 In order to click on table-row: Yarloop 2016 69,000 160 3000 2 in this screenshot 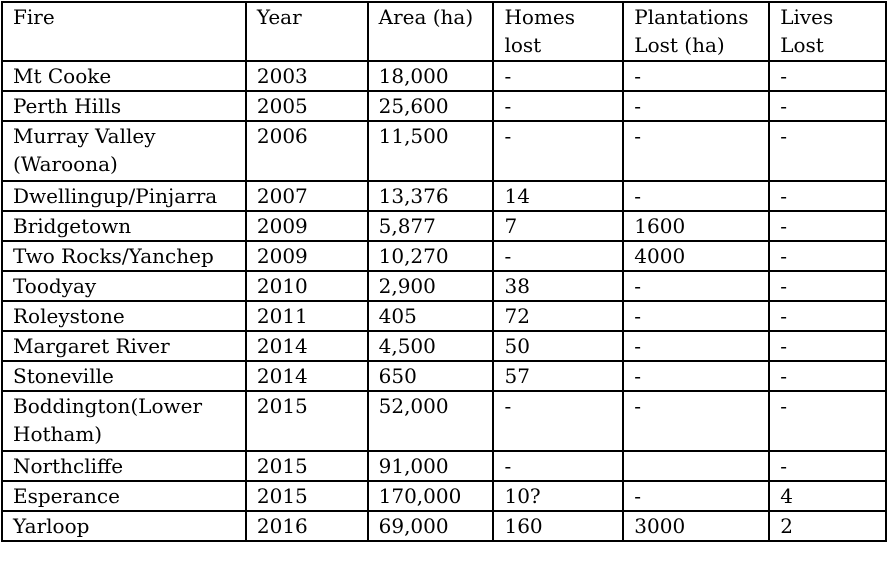, I will do `click(444, 526)`.